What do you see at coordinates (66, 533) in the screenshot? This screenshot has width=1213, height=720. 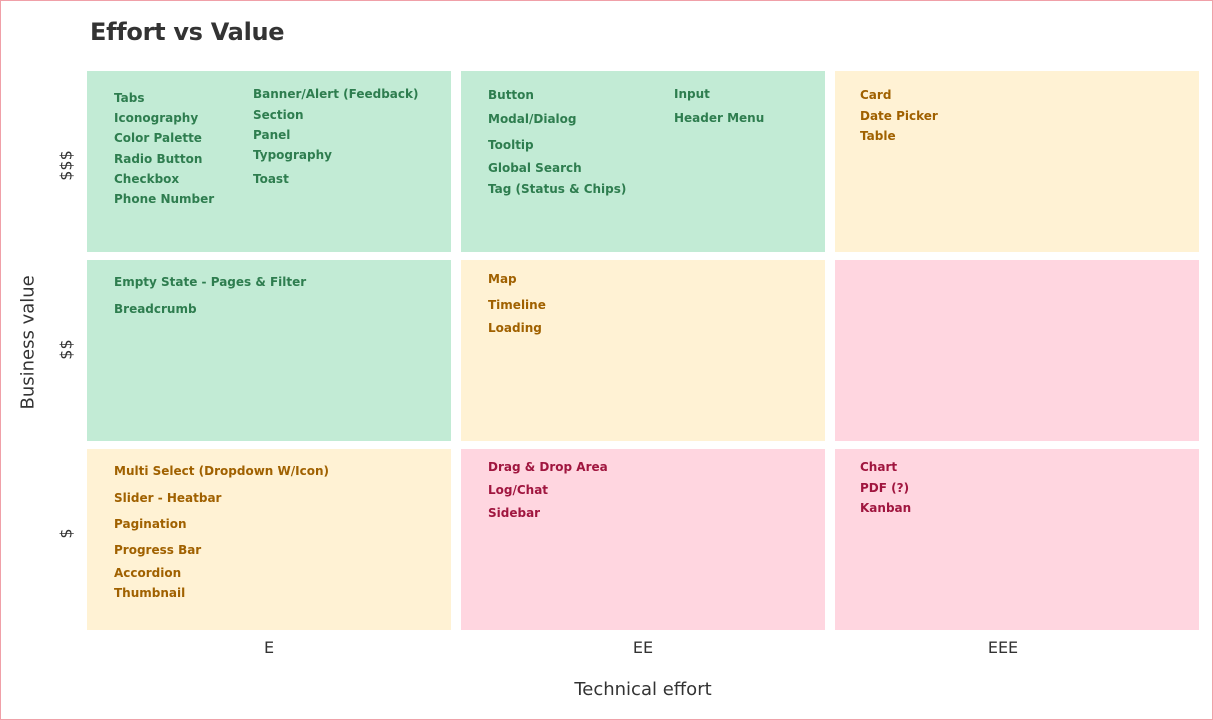 I see `row-label-low: $` at bounding box center [66, 533].